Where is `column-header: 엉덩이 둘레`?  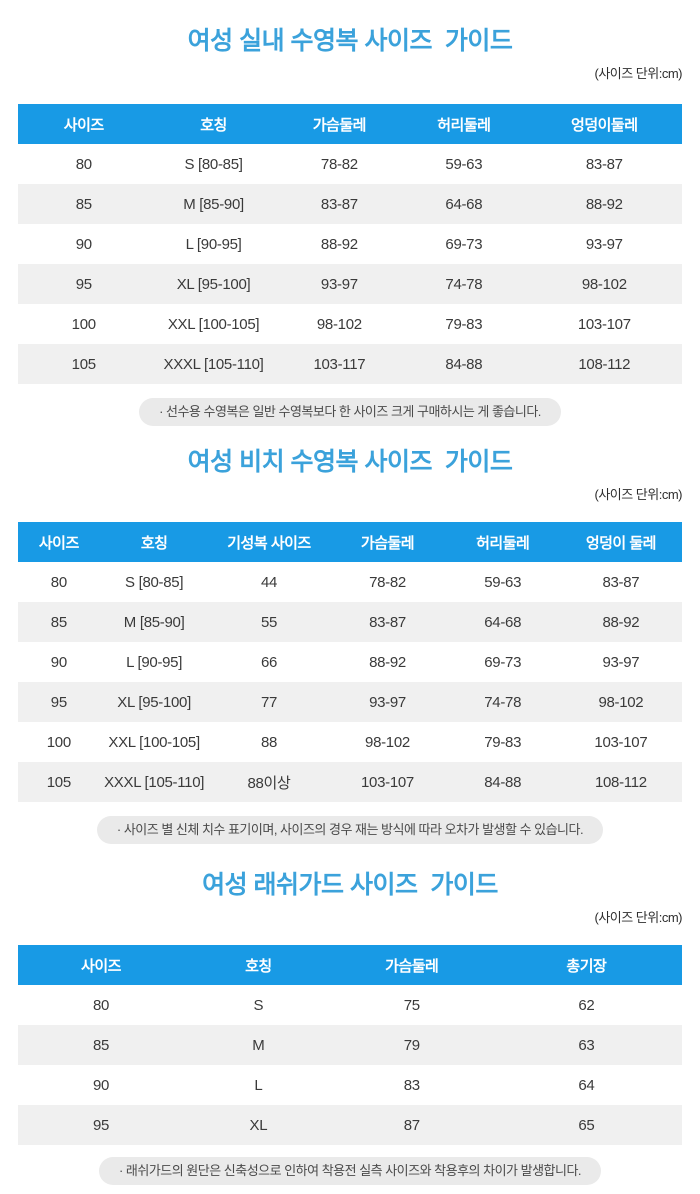 column-header: 엉덩이 둘레 is located at coordinates (620, 542).